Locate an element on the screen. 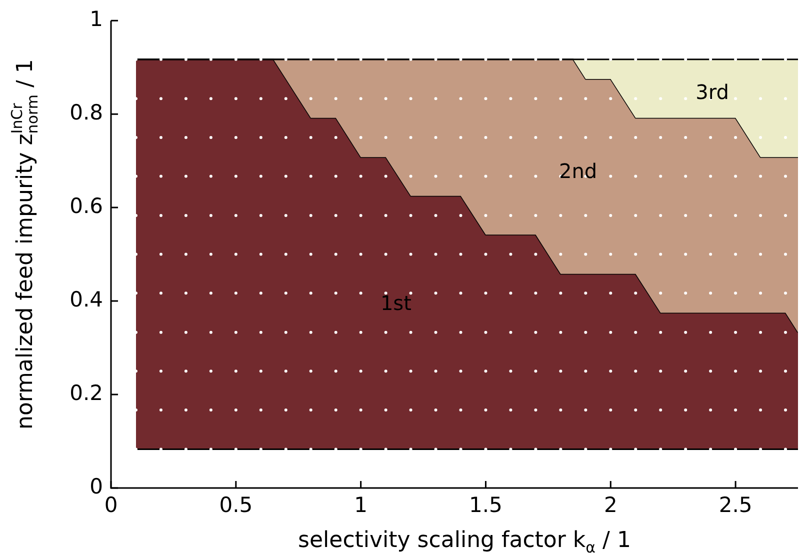  y-tick-label: 0.8 is located at coordinates (86, 112).